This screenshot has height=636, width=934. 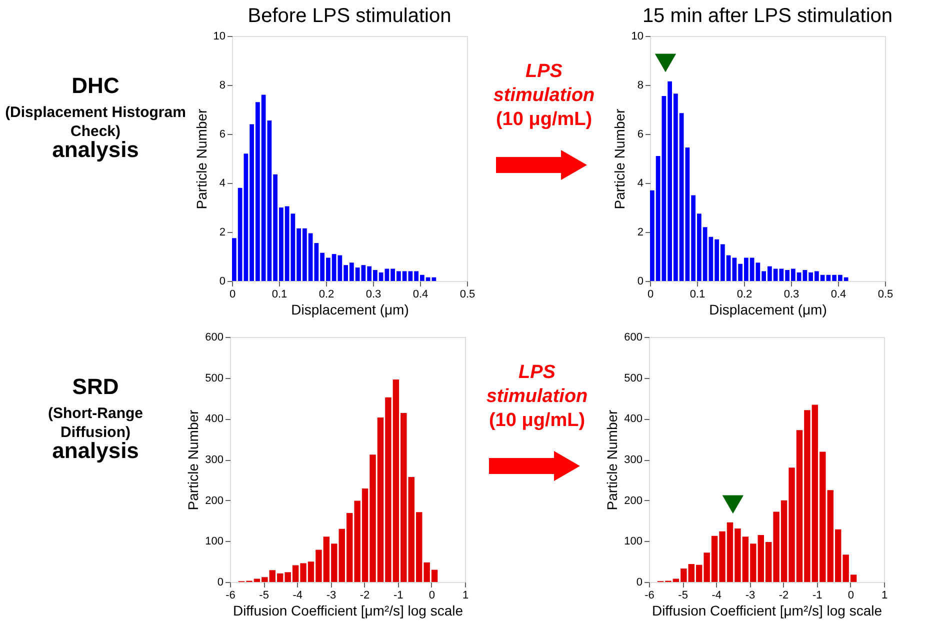 What do you see at coordinates (95, 122) in the screenshot?
I see `text: (Displacement Histogram Check)` at bounding box center [95, 122].